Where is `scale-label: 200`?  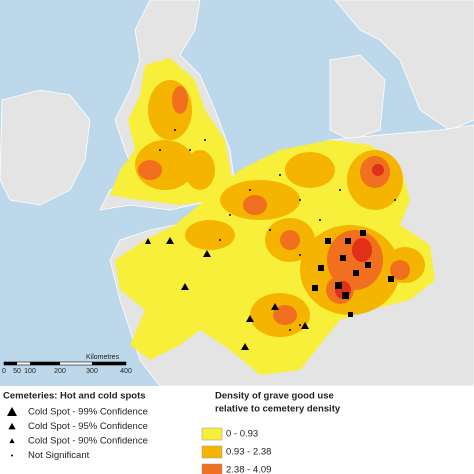 scale-label: 200 is located at coordinates (60, 371).